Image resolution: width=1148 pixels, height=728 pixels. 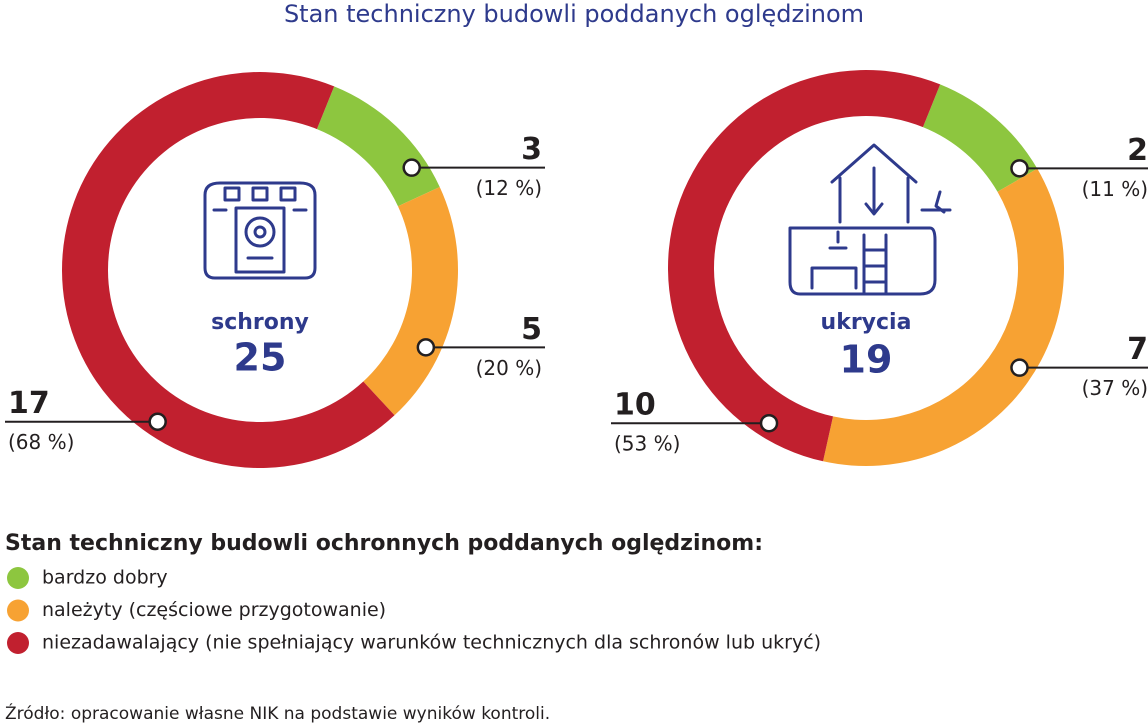 What do you see at coordinates (647, 444) in the screenshot?
I see `percent-label: (53 %)` at bounding box center [647, 444].